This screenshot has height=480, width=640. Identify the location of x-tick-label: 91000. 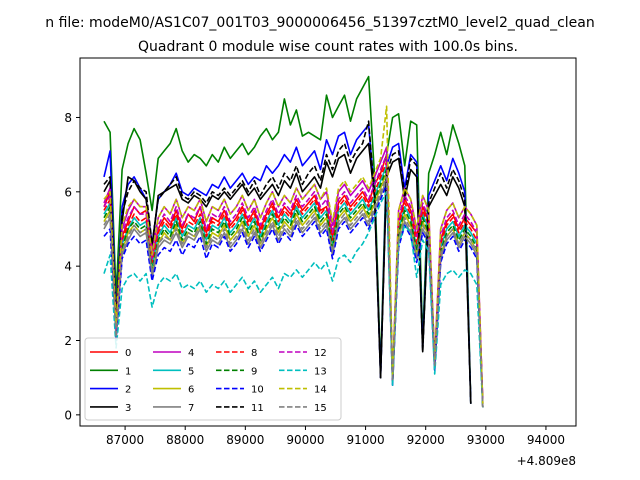
(365, 440).